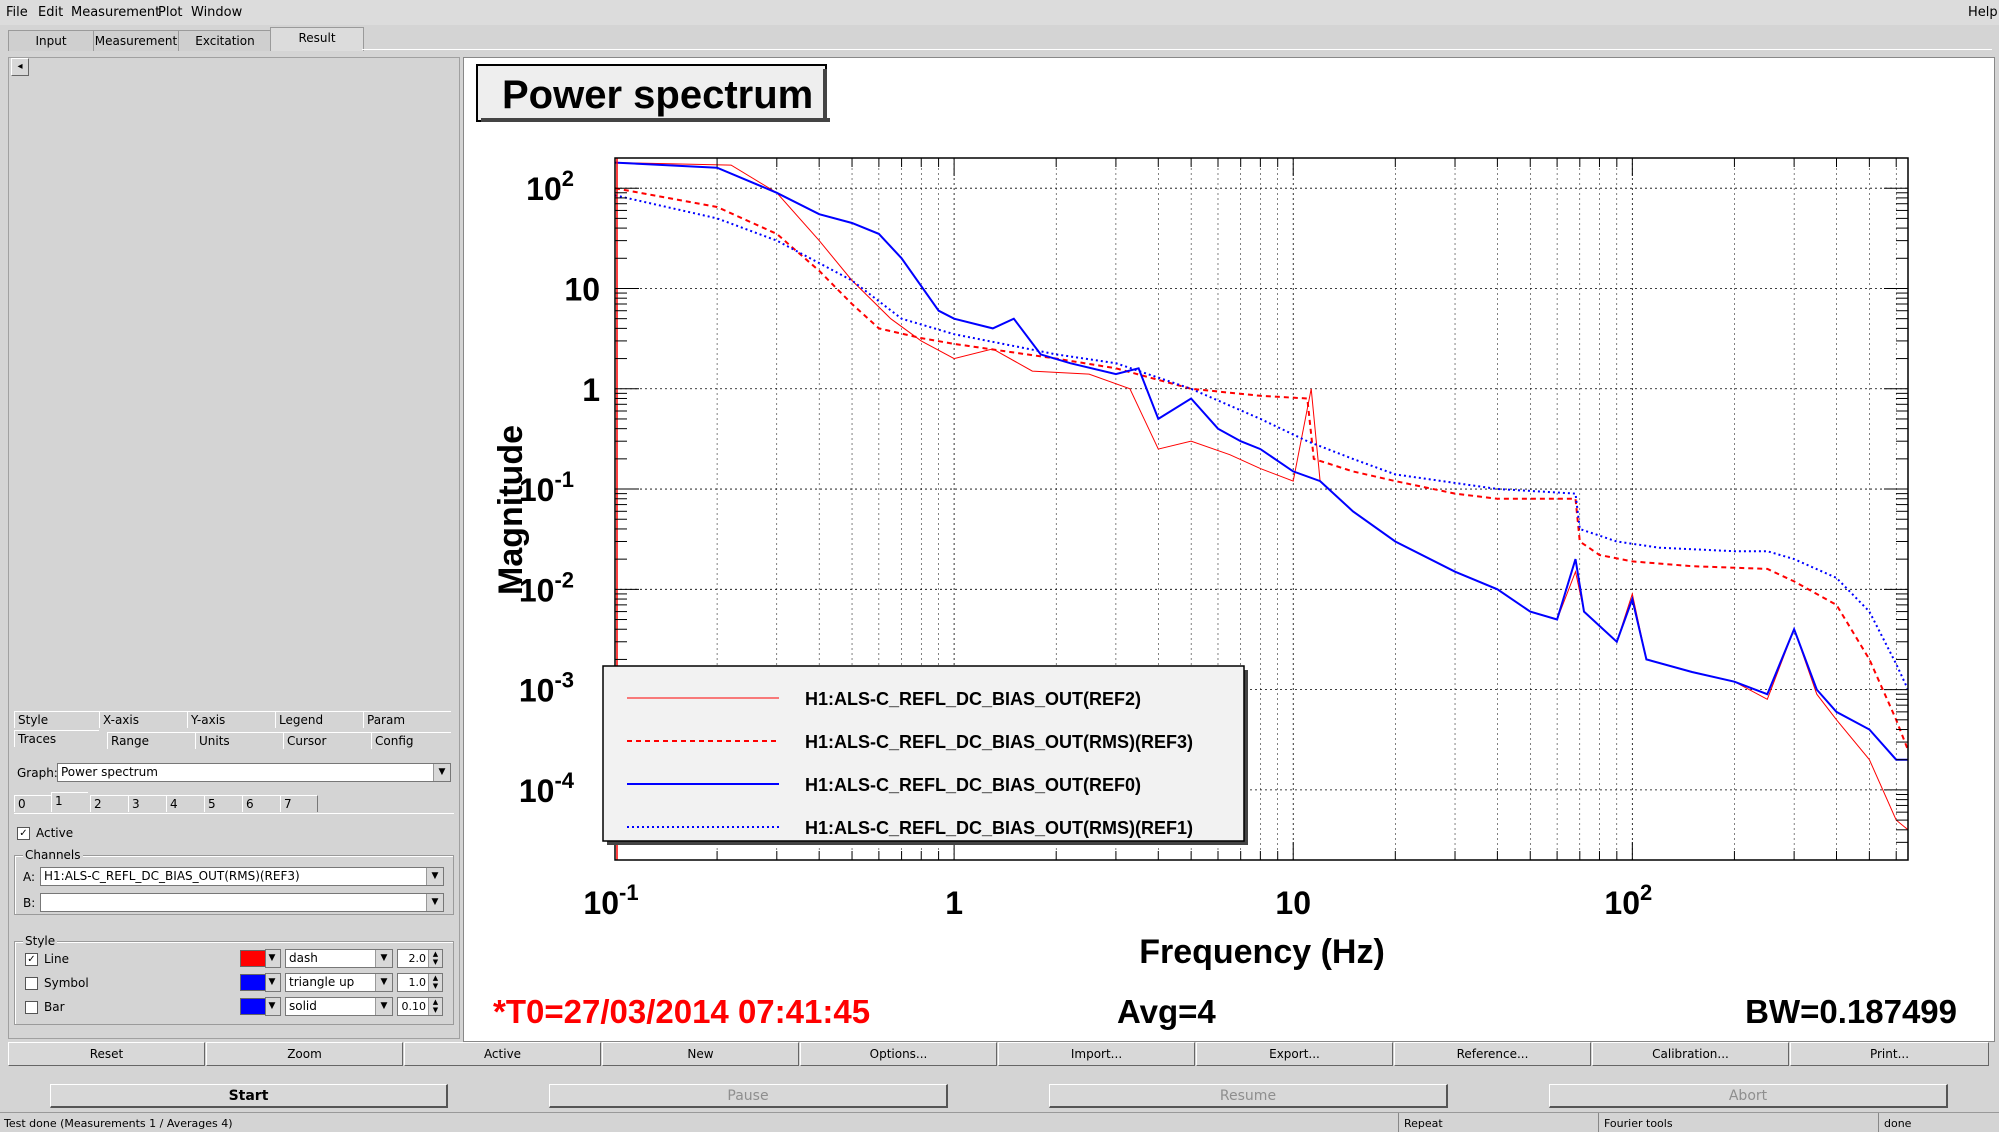  I want to click on trace-tab-divider, so click(234, 813).